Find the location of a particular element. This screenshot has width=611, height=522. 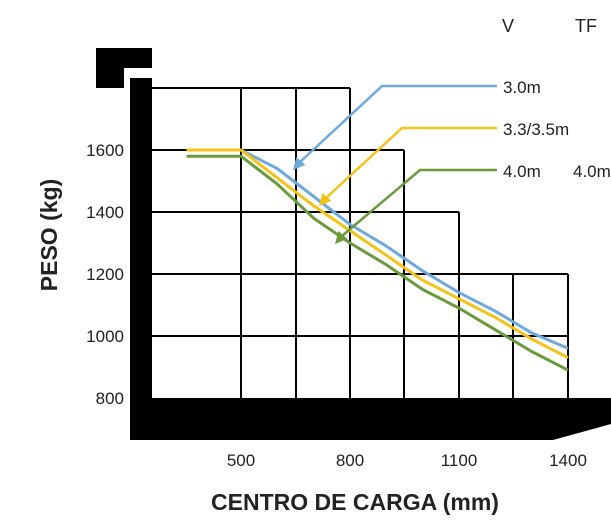

legend-tf-label-2: 4.0m is located at coordinates (592, 171).